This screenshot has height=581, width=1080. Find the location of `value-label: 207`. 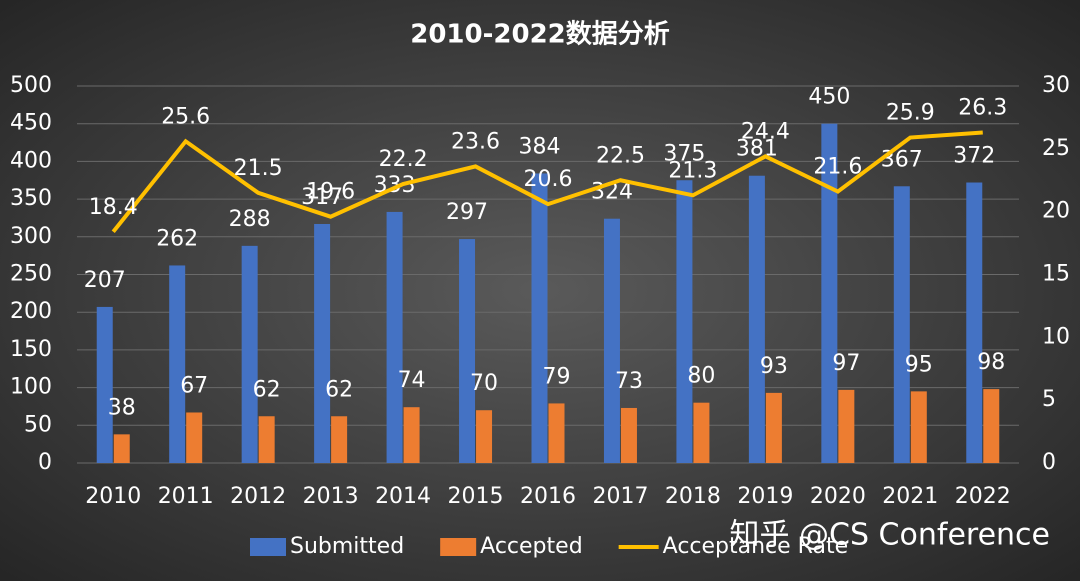

value-label: 207 is located at coordinates (105, 280).